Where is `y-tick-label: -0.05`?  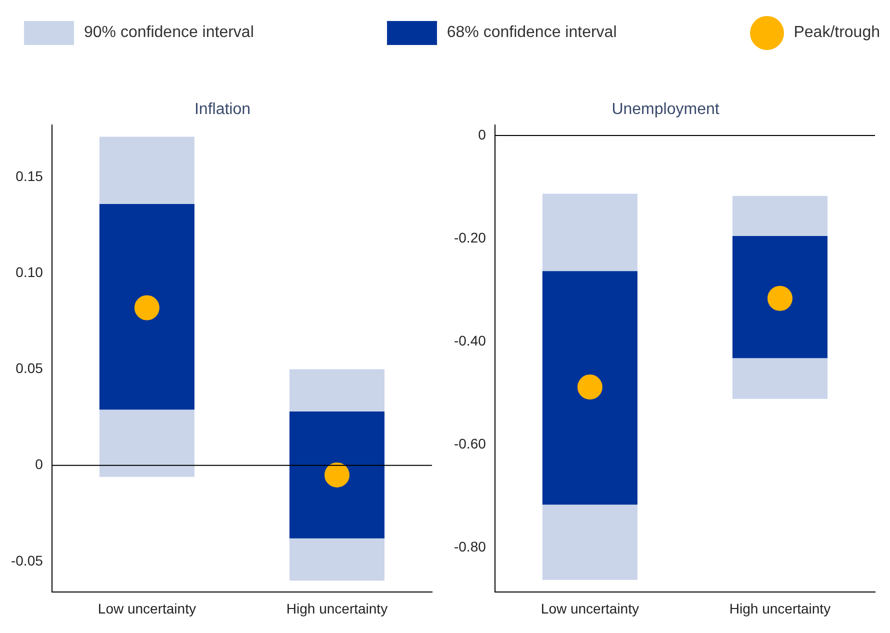 y-tick-label: -0.05 is located at coordinates (27, 560).